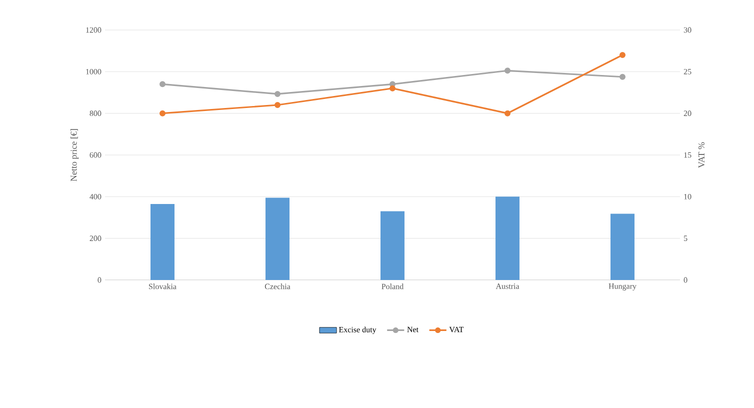 The image size is (754, 408). Describe the element at coordinates (96, 113) in the screenshot. I see `y-tick-label: 800` at that location.